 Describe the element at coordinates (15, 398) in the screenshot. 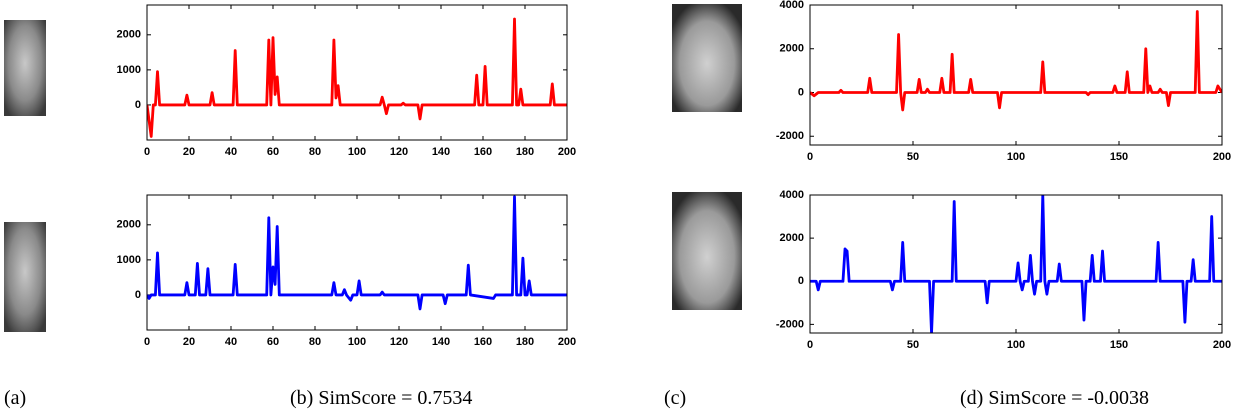

I see `caption: (a)` at that location.